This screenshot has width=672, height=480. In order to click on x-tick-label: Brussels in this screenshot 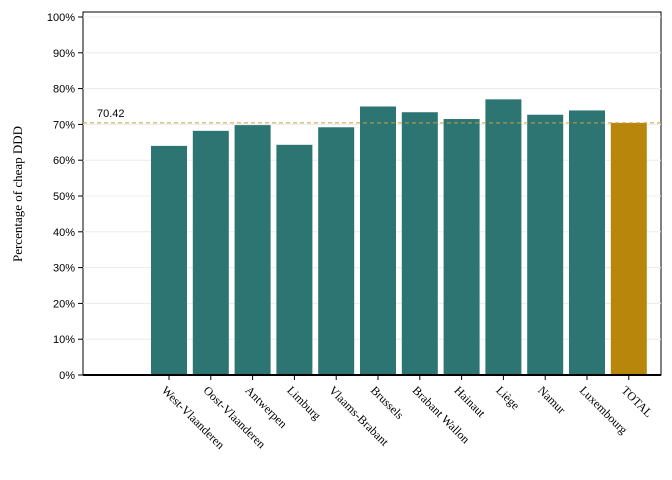, I will do `click(387, 402)`.